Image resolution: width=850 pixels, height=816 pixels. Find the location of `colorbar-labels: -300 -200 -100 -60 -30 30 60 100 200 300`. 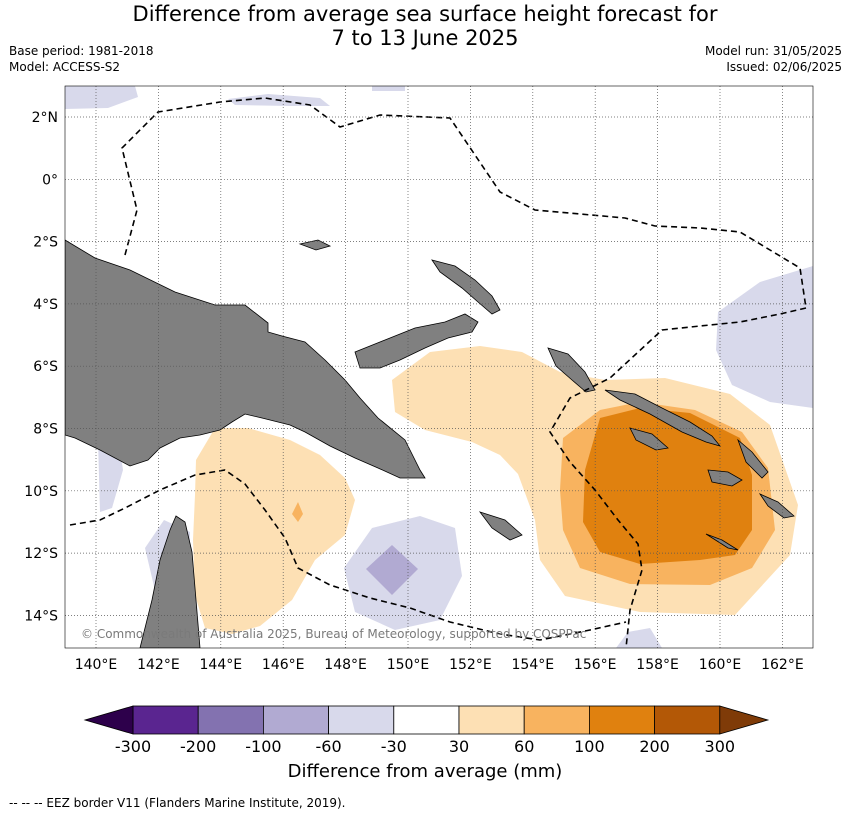

colorbar-labels: -300 -200 -100 -60 -30 30 60 100 200 300 is located at coordinates (425, 746).